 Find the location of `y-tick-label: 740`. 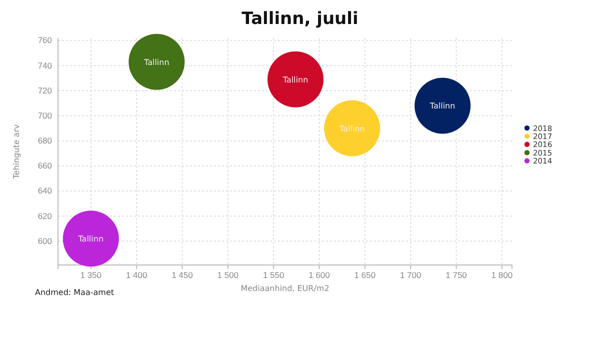

y-tick-label: 740 is located at coordinates (45, 65).